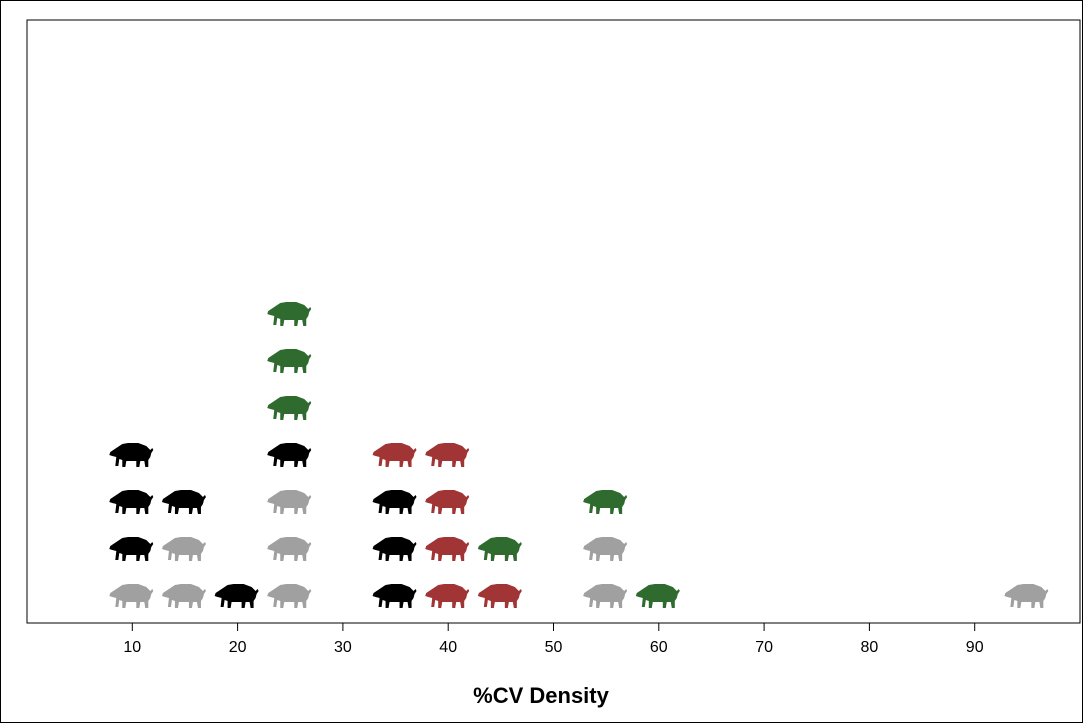 This screenshot has width=1083, height=723. What do you see at coordinates (238, 647) in the screenshot?
I see `x-tick-label: 20` at bounding box center [238, 647].